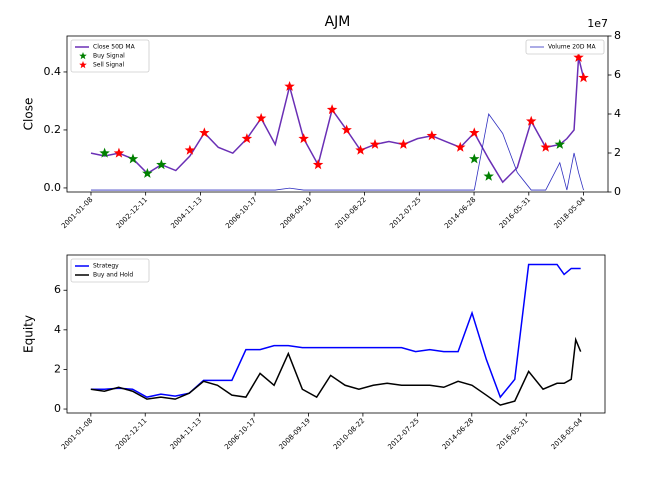 This screenshot has width=660, height=501. What do you see at coordinates (53, 187) in the screenshot?
I see `y-tick-label: 0.0` at bounding box center [53, 187].